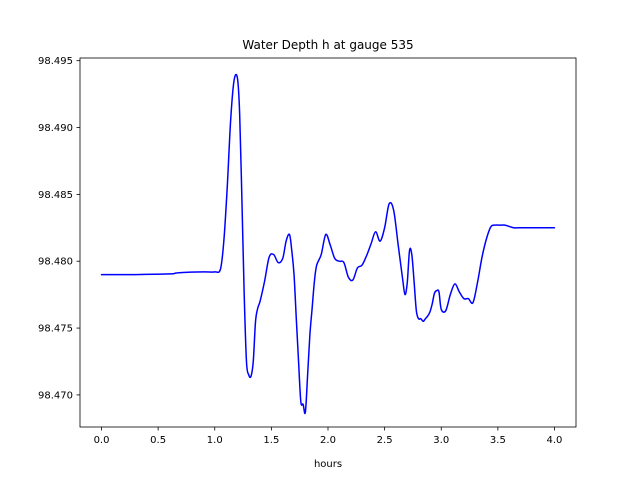 The width and height of the screenshot is (640, 480). I want to click on x-axis-label: hours, so click(328, 464).